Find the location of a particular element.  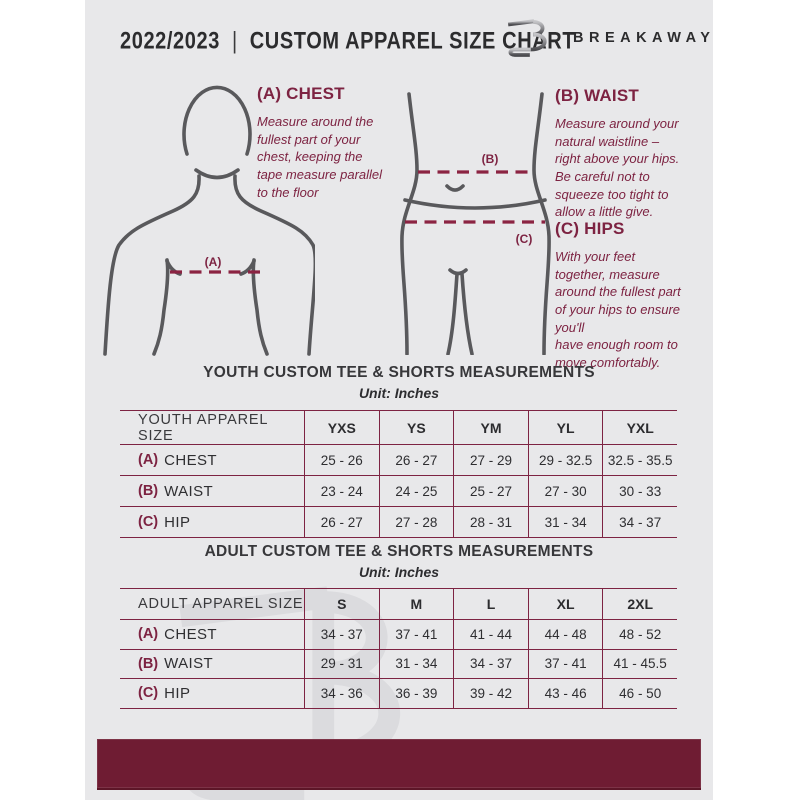

youth-first-column-header: YOUTH APPAREL SIZE is located at coordinates (203, 427).